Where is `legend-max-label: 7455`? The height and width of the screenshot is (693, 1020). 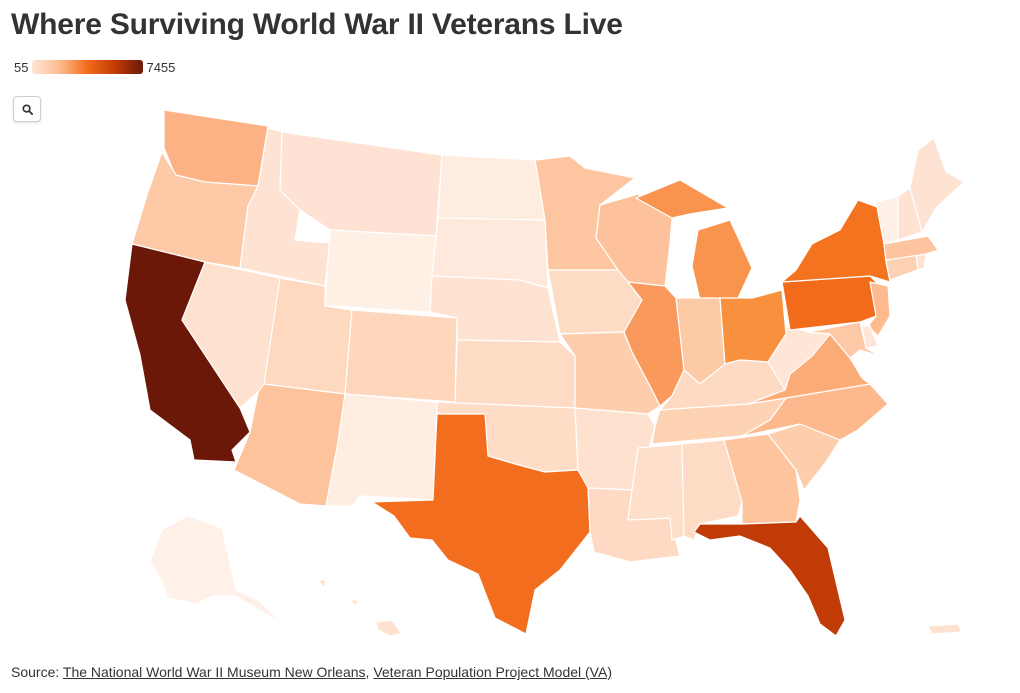 legend-max-label: 7455 is located at coordinates (161, 67).